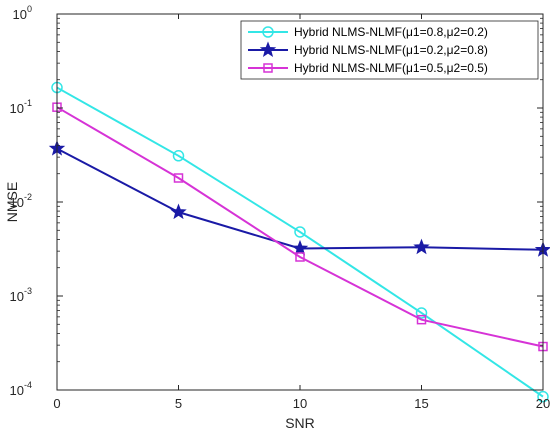  I want to click on y-axis-label: NMSE, so click(12, 202).